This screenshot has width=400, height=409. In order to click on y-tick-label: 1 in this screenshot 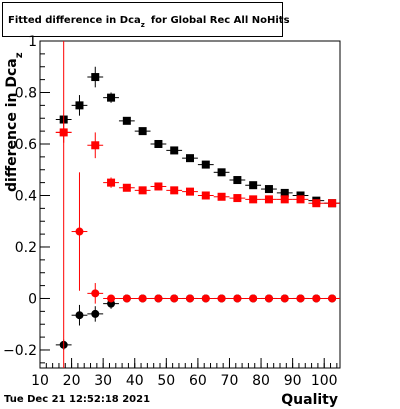, I will do `click(32, 42)`.